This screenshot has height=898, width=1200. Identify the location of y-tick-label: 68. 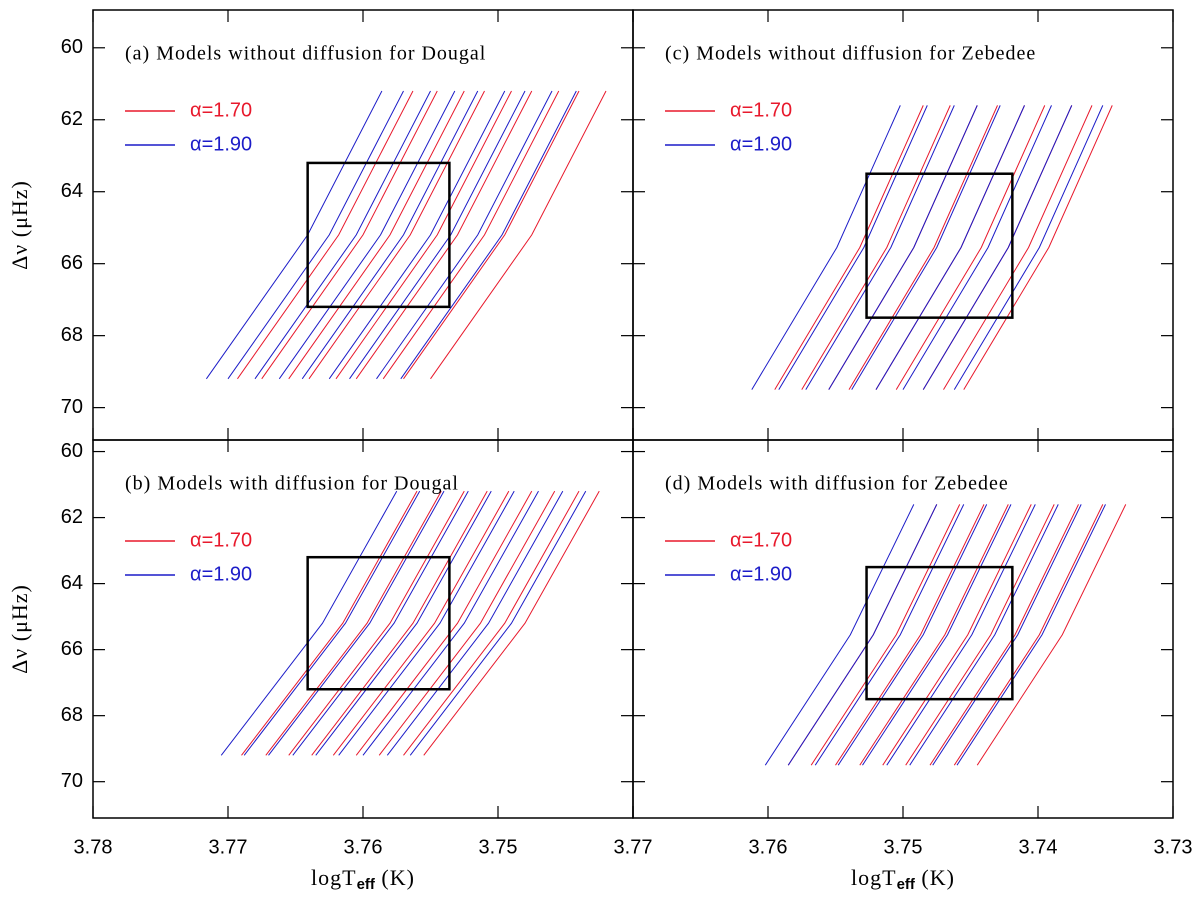
(72, 335).